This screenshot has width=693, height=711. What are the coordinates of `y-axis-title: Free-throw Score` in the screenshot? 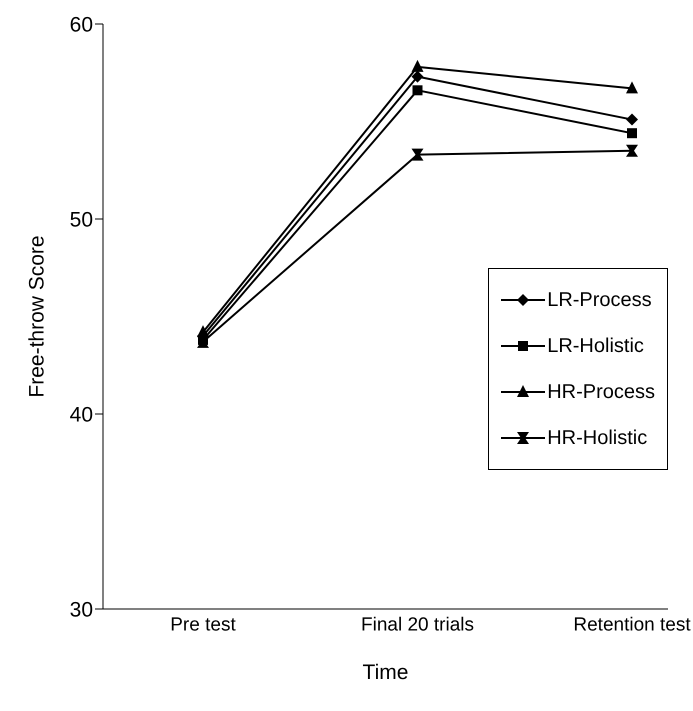 It's located at (36, 316).